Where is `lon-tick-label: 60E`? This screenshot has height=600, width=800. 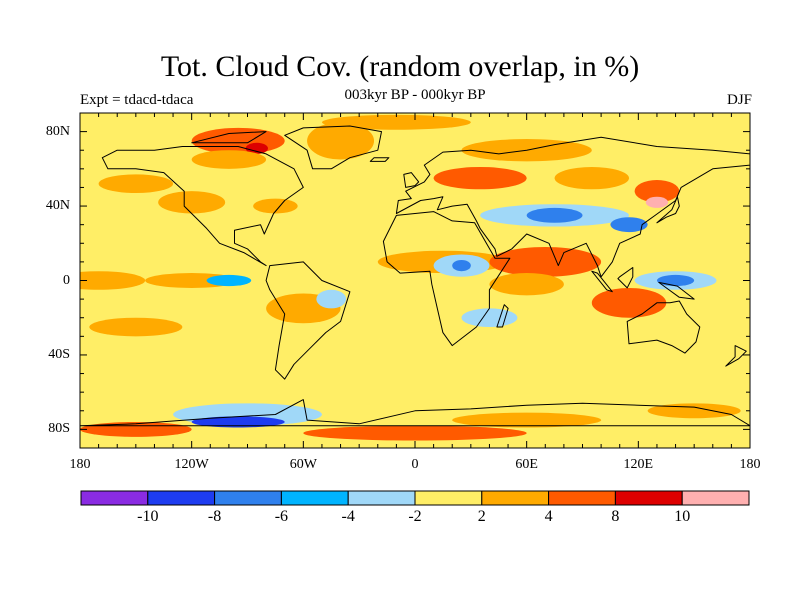 lon-tick-label: 60E is located at coordinates (526, 464).